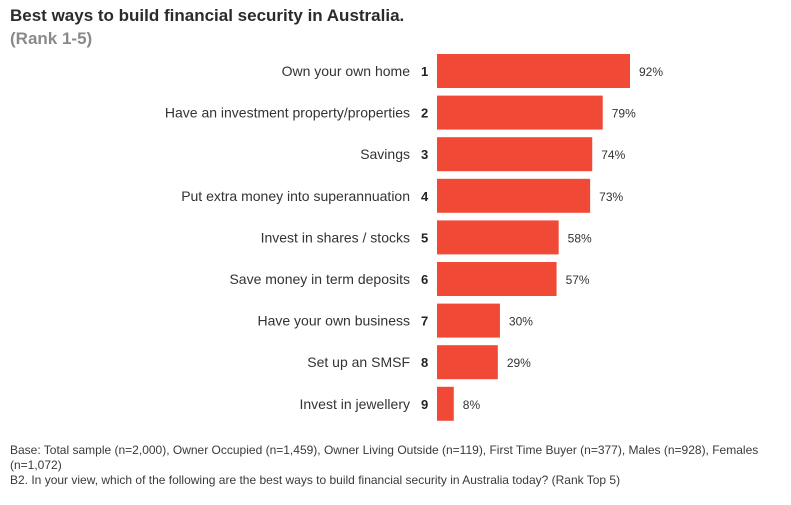 The width and height of the screenshot is (791, 505). I want to click on value-label-9: 8%, so click(472, 405).